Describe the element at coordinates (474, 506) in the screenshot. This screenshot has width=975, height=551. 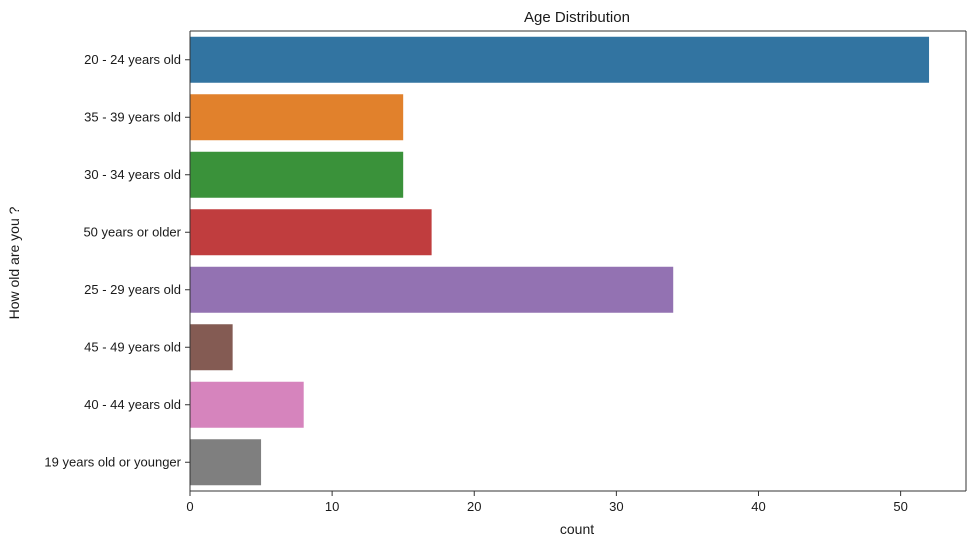
I see `x-tick-label: 20` at that location.